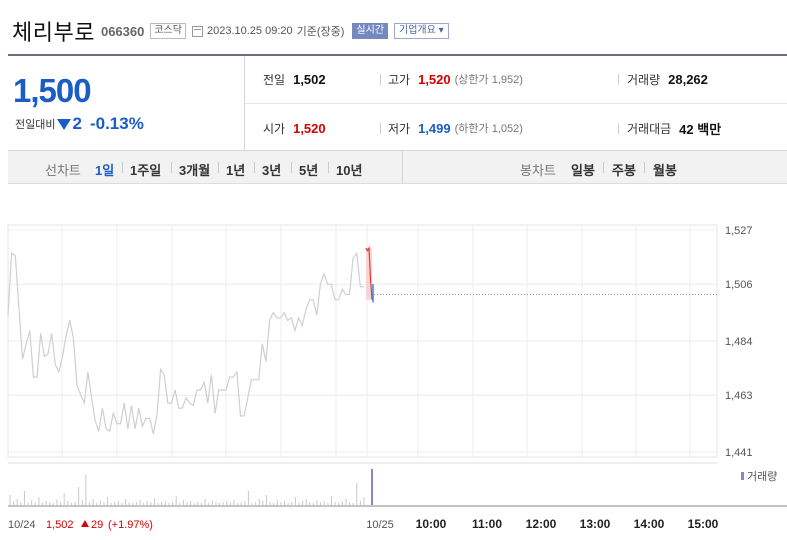 Image resolution: width=787 pixels, height=540 pixels. I want to click on today-series, so click(541, 274).